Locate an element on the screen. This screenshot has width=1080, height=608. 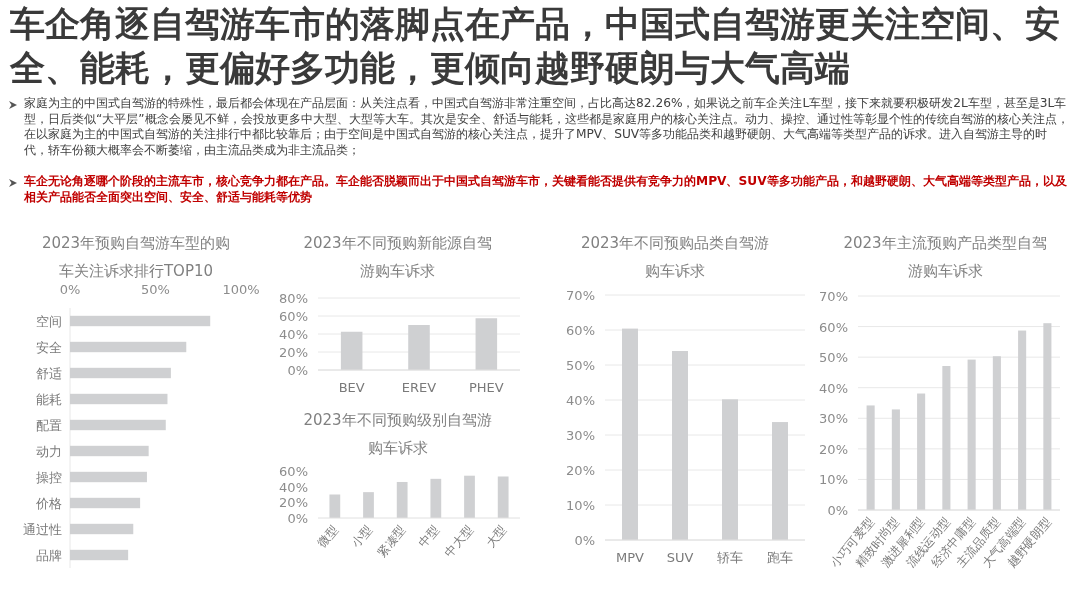
y-tick-label: 操控 is located at coordinates (49, 477).